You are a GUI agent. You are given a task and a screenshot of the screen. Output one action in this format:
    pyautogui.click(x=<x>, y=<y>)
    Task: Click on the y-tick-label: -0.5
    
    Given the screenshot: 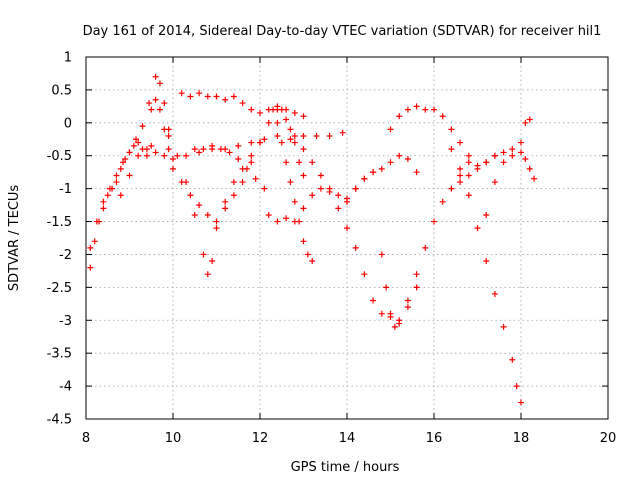 What is the action you would take?
    pyautogui.click(x=59, y=156)
    